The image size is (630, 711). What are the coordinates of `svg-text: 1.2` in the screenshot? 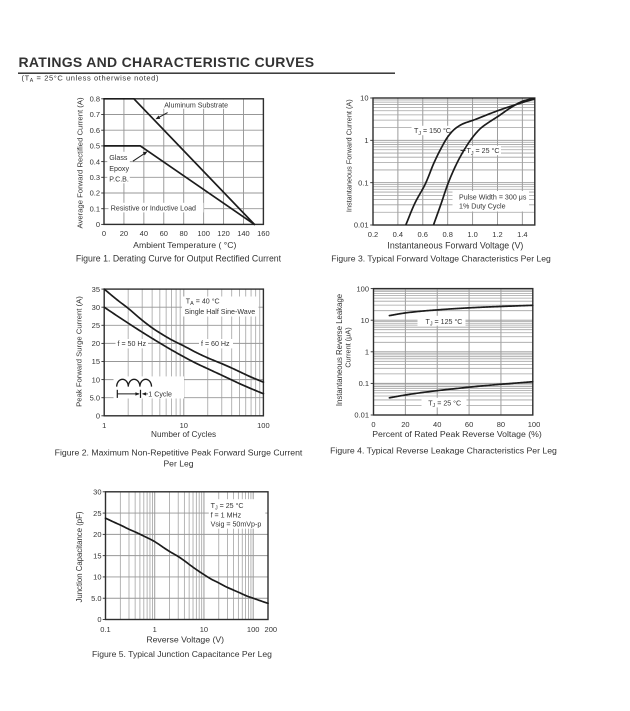 It's located at (497, 234).